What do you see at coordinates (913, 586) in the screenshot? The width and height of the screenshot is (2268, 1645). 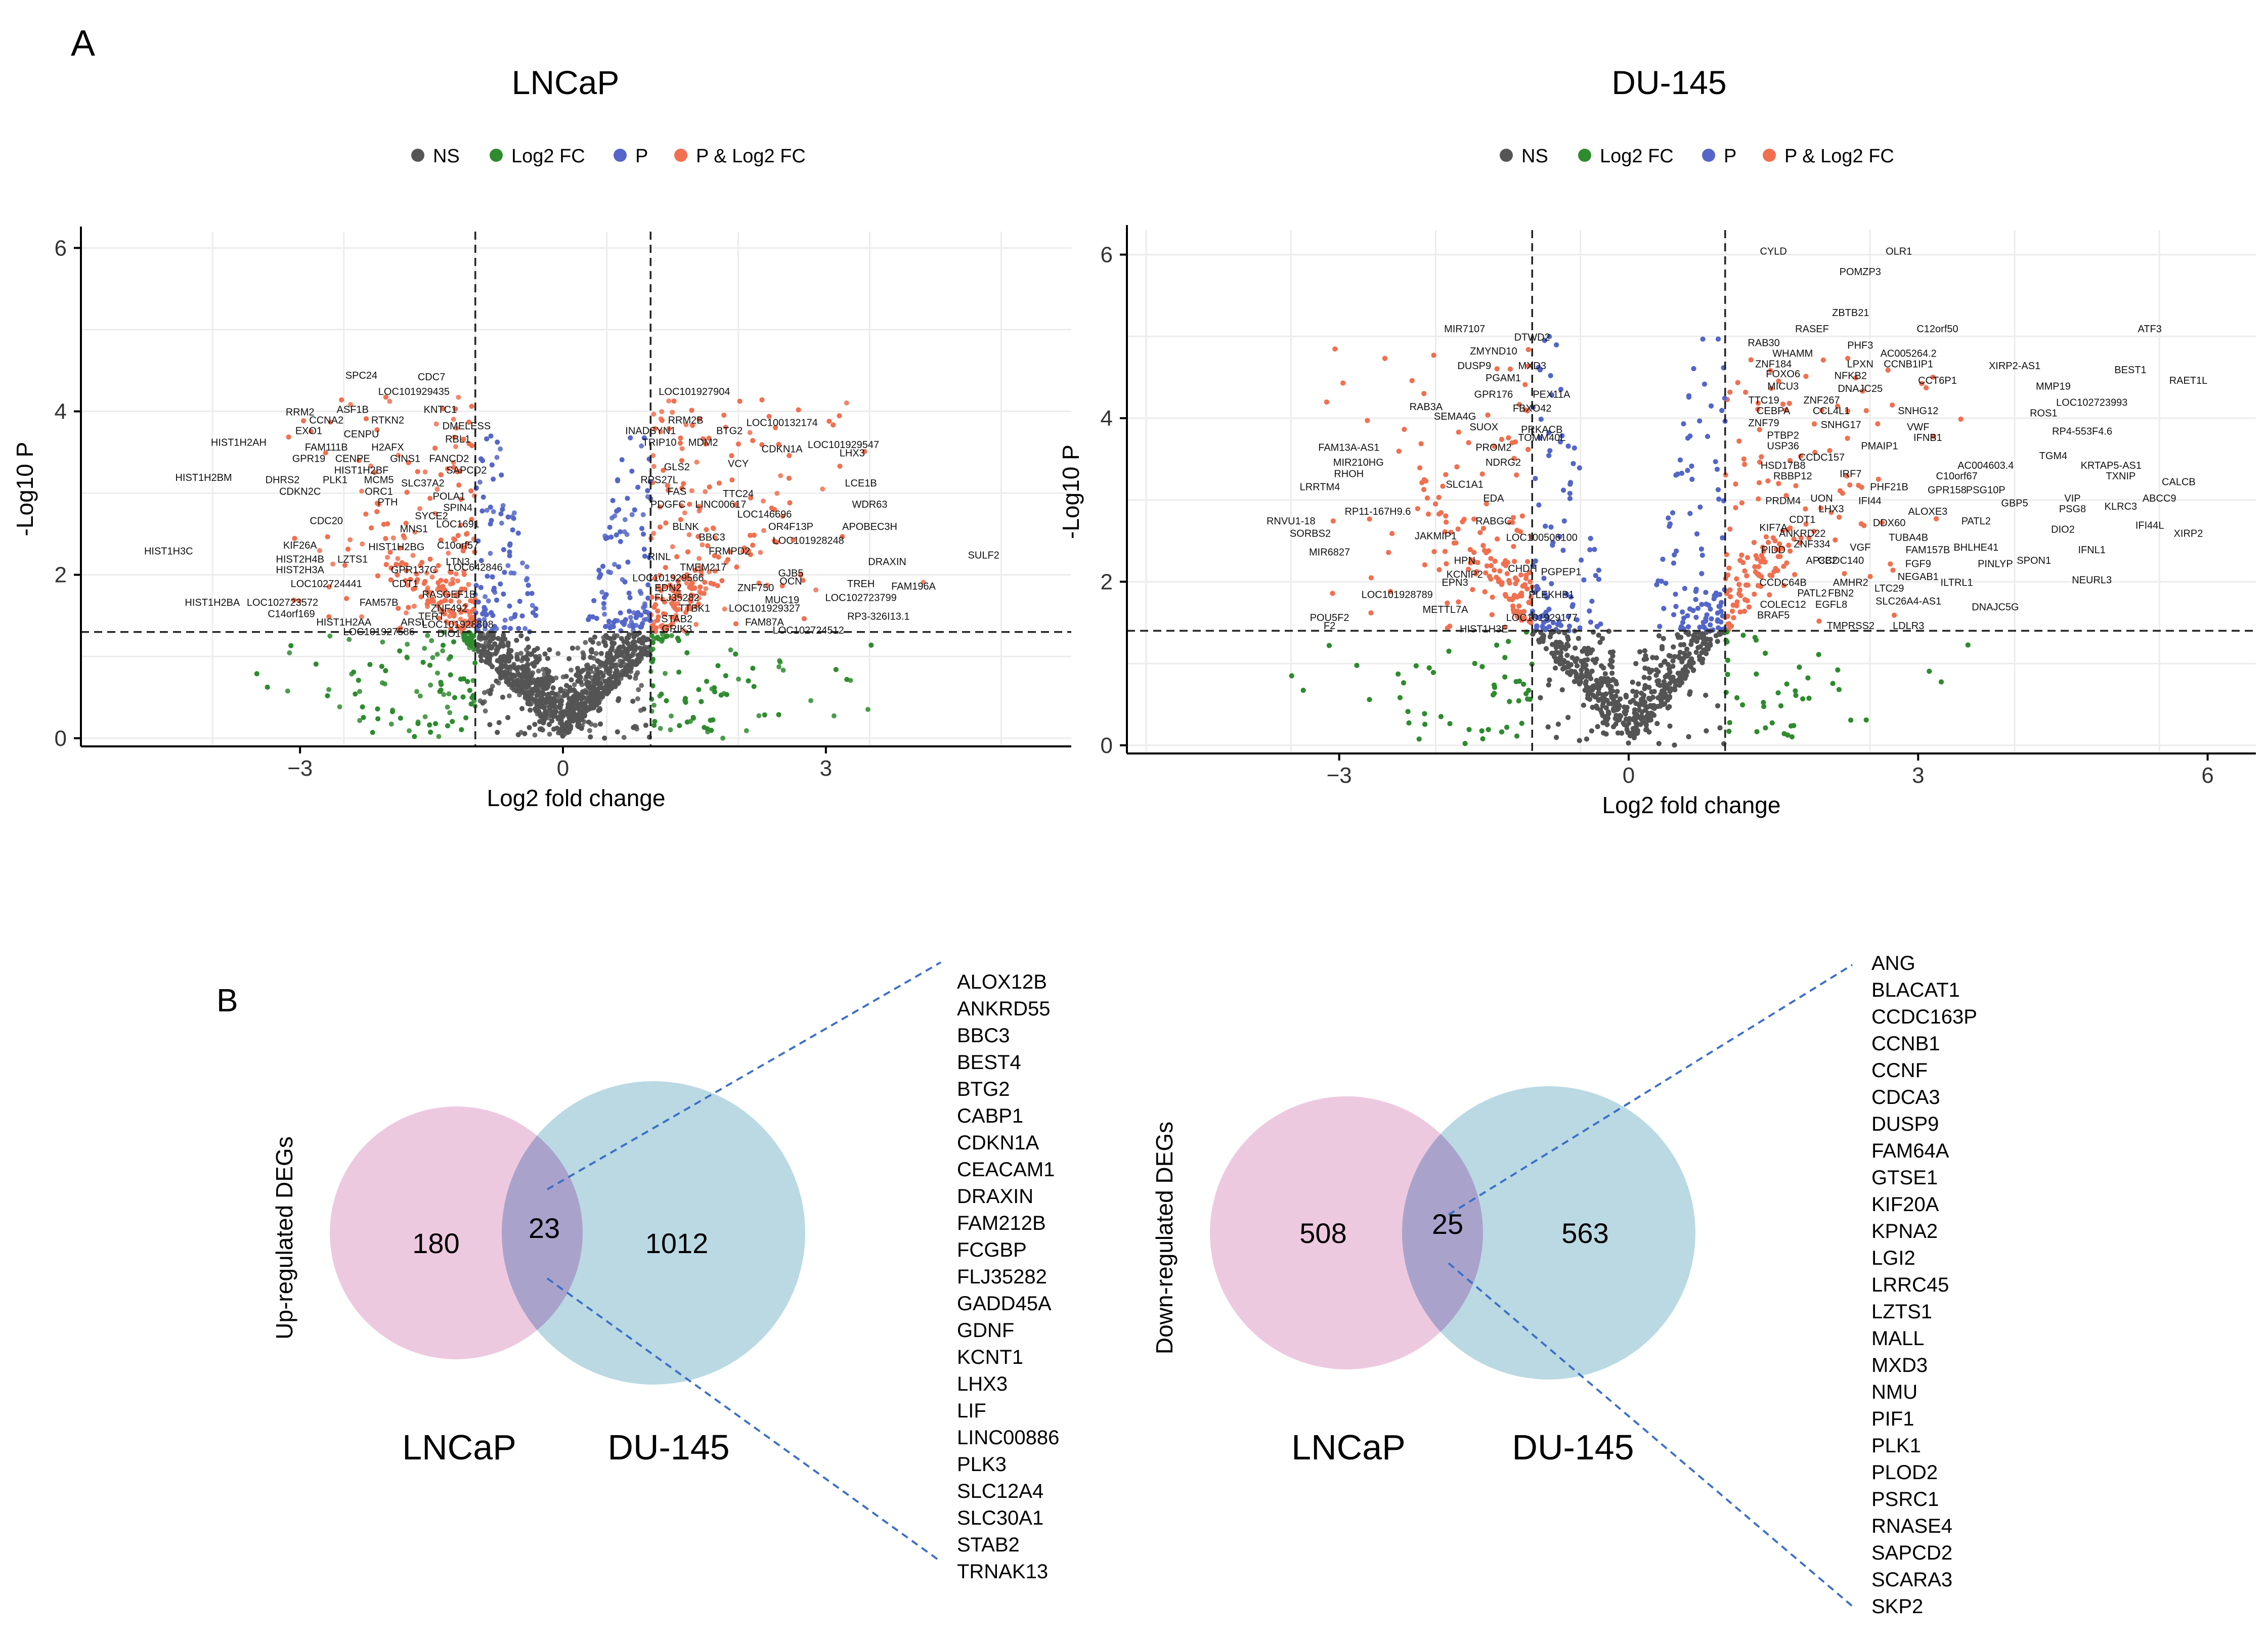 I see `gene-label: FAM196A` at bounding box center [913, 586].